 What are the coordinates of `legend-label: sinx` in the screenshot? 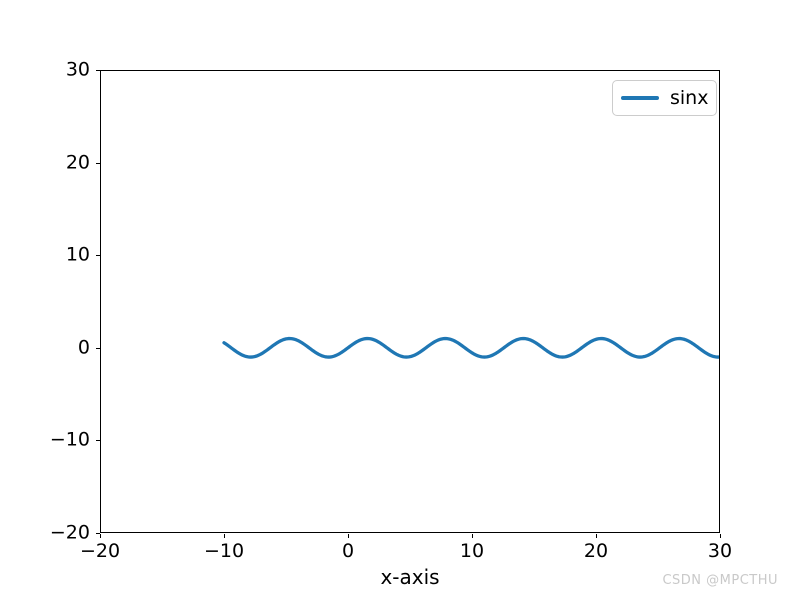 It's located at (689, 98).